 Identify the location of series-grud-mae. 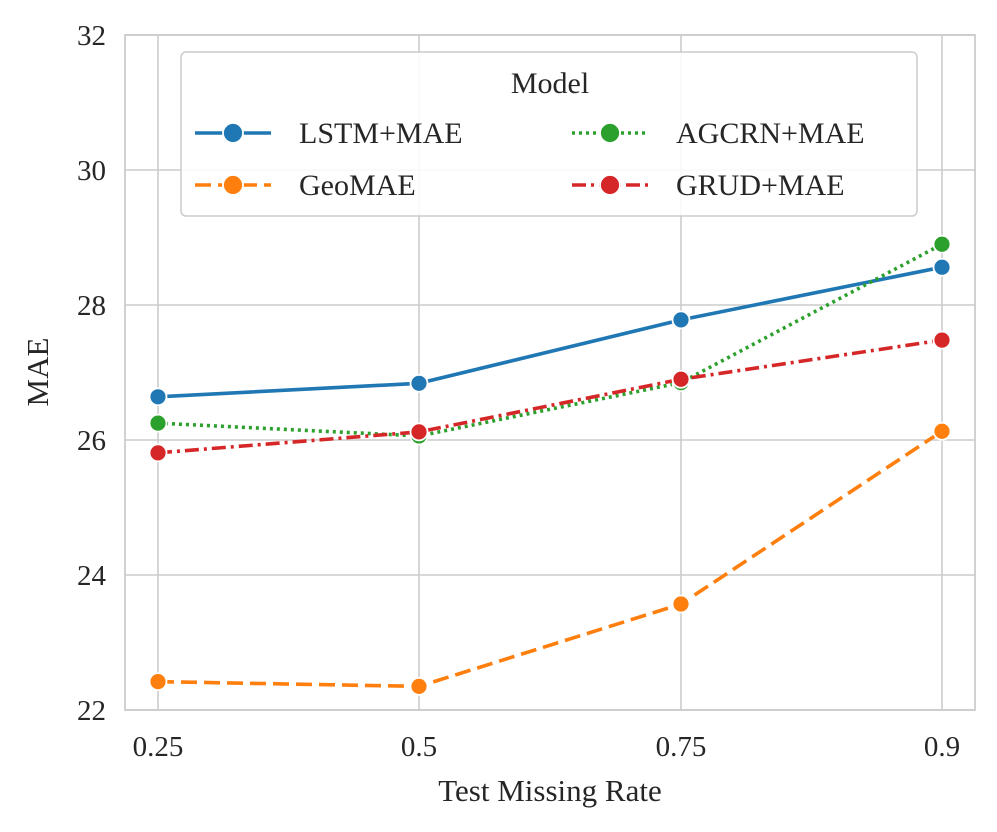
(550, 396).